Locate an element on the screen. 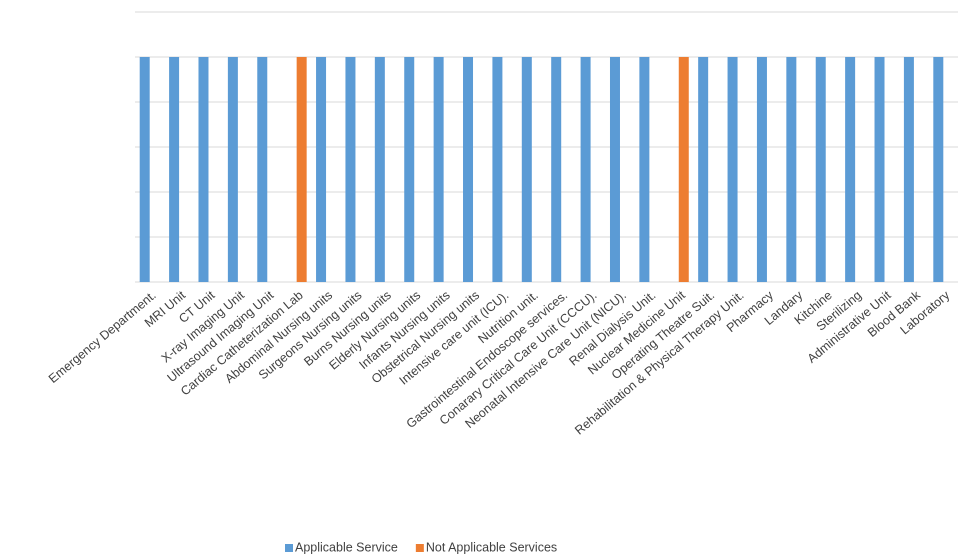  x-tick-label: Emergency Department. is located at coordinates (102, 337).